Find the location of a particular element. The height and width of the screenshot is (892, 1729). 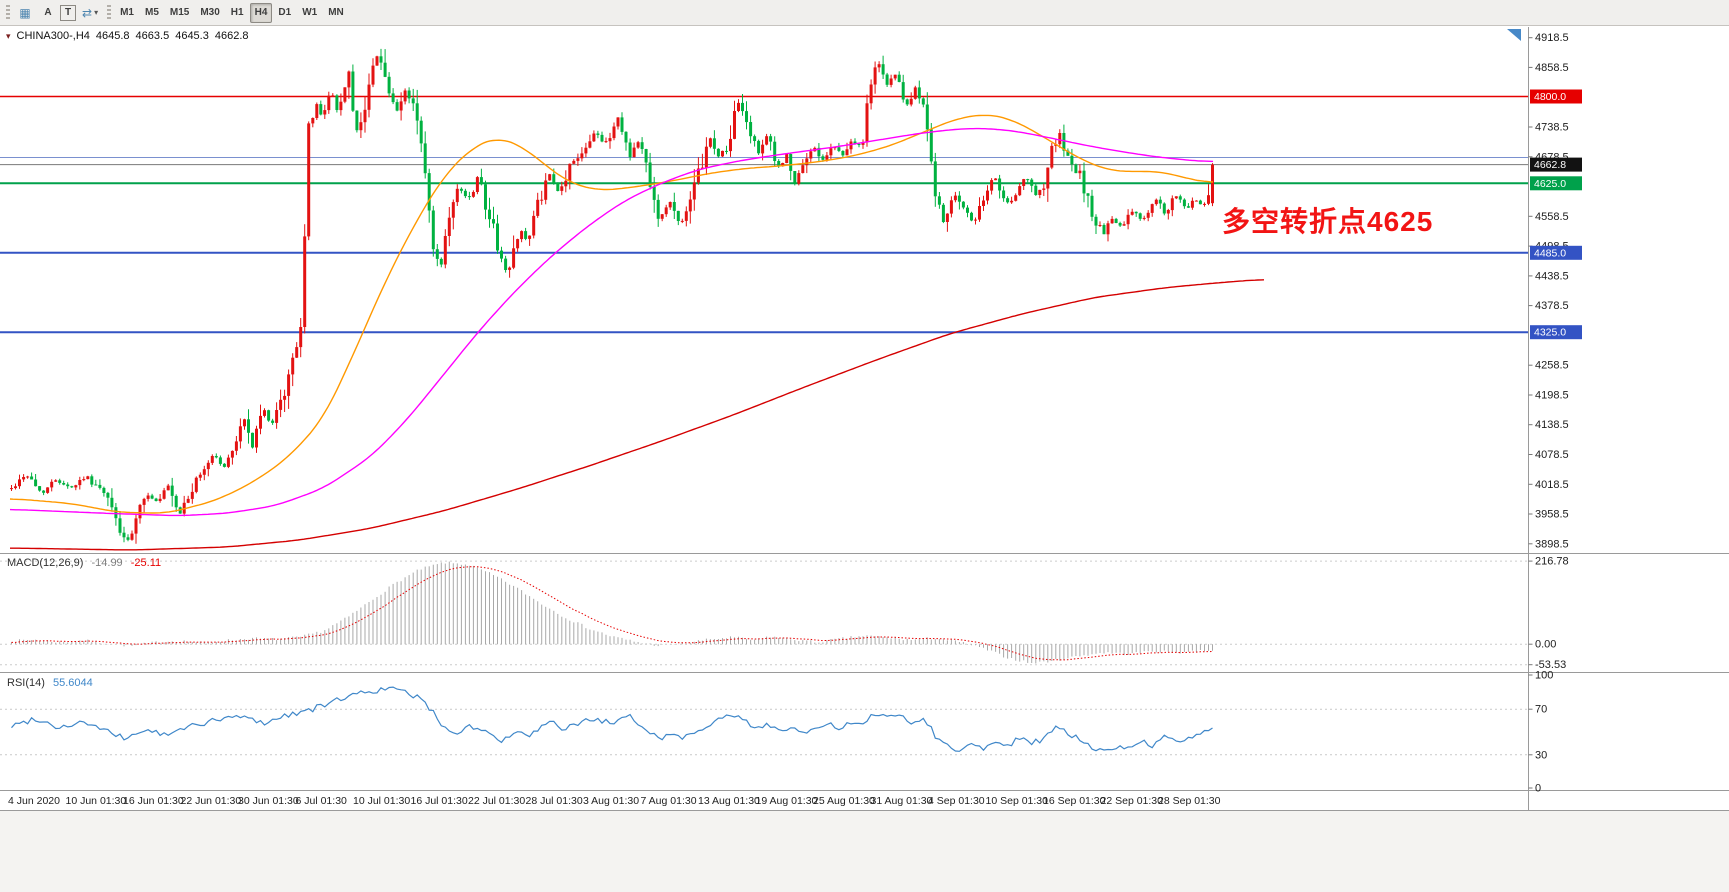

price-tags: 4800.0 4662.8 4625.0 4485.0 4325.0 is located at coordinates (1556, 214).